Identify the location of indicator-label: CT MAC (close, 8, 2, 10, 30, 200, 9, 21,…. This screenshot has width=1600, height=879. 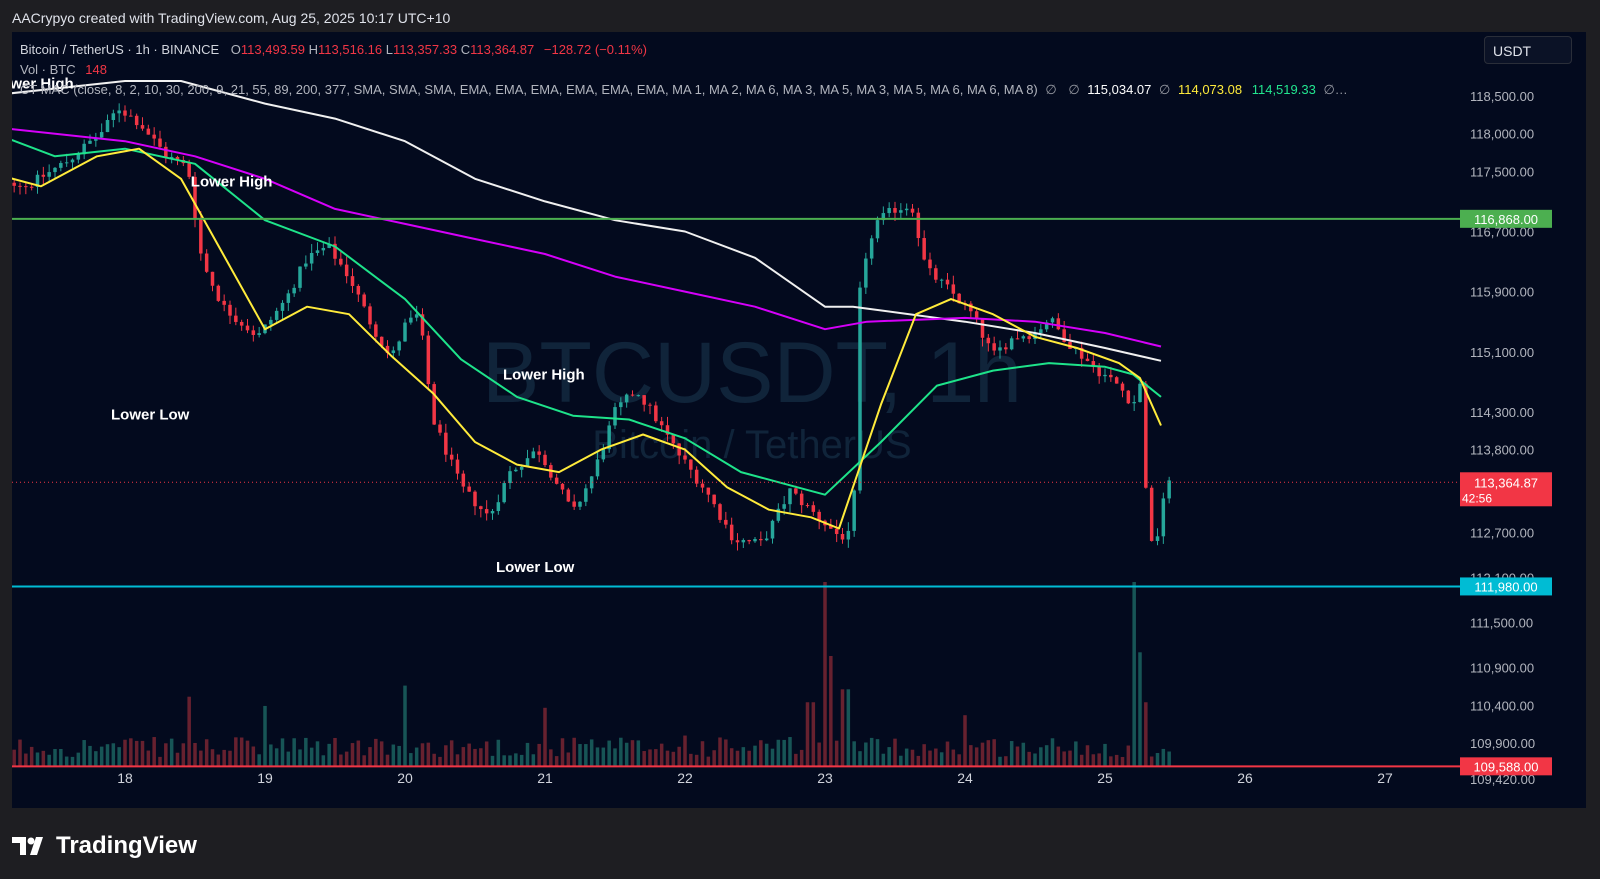
(529, 89).